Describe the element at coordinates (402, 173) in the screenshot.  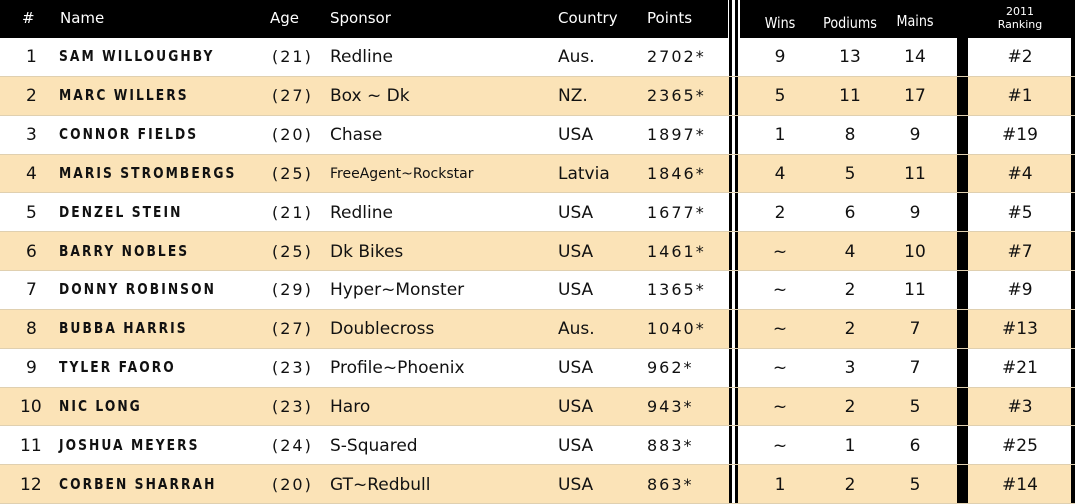
I see `sponsor-cell: FreeAgent~Rockstar` at that location.